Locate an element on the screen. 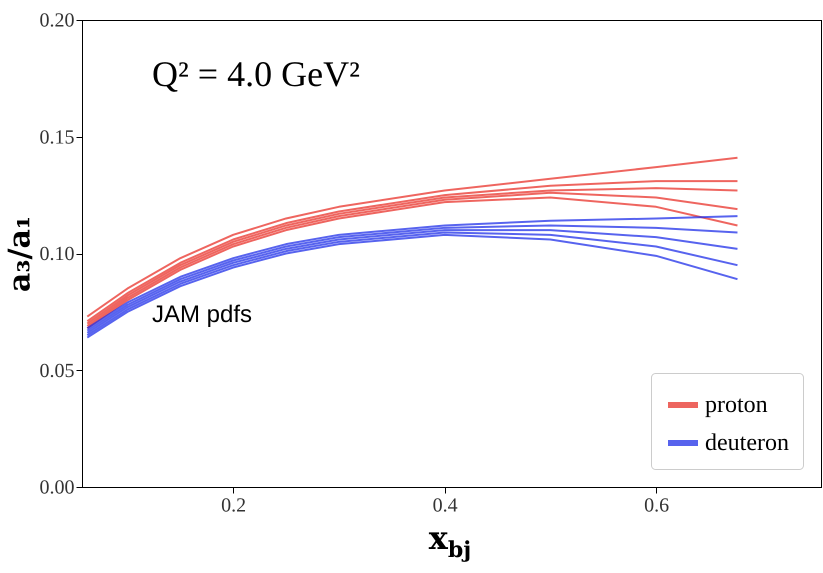  x-tick-label: 0.6 is located at coordinates (657, 505).